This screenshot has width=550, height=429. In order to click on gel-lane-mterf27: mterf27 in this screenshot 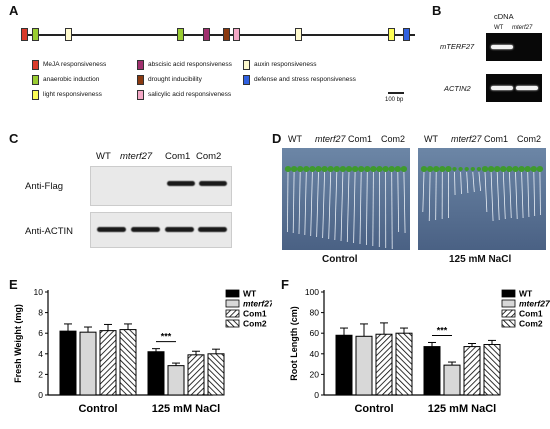, I will do `click(522, 28)`.